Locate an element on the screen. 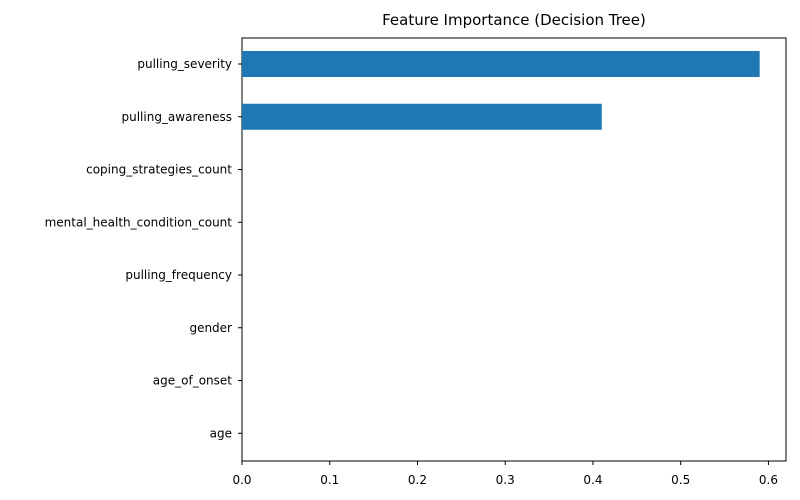 The width and height of the screenshot is (800, 500). y-tick-label-gender: gender is located at coordinates (210, 328).